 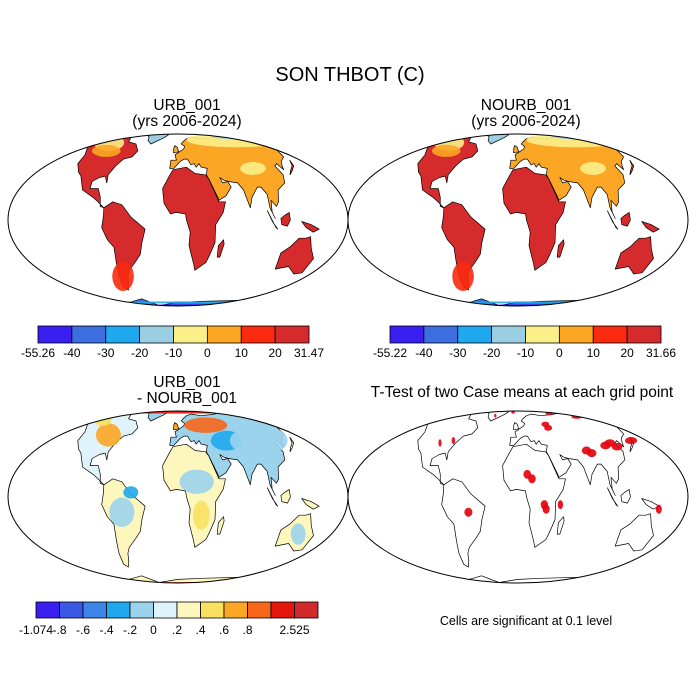 What do you see at coordinates (294, 255) in the screenshot?
I see `landmass-au` at bounding box center [294, 255].